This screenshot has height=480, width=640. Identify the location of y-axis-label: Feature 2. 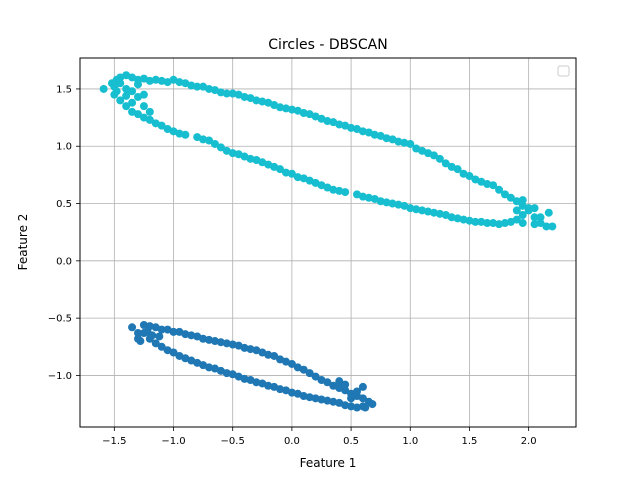
(23, 242).